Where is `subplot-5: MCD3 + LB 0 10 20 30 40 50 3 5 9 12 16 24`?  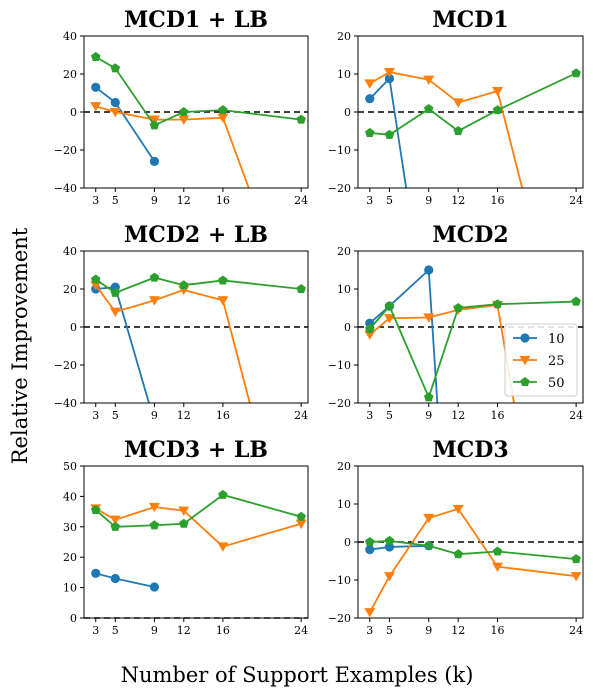 subplot-5: MCD3 + LB 0 10 20 30 40 50 3 5 9 12 16 24 is located at coordinates (186, 537).